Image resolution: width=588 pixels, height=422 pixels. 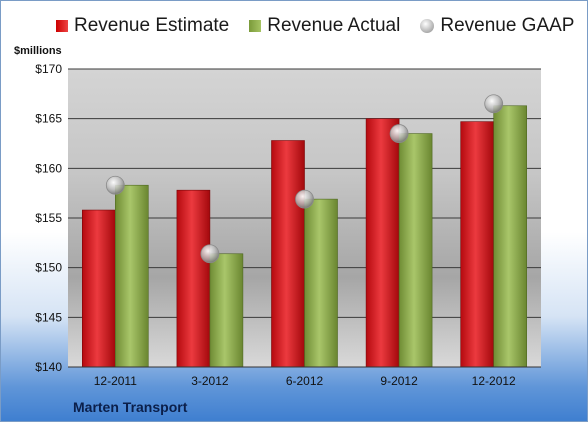 What do you see at coordinates (48, 367) in the screenshot?
I see `y-tick-label: $140` at bounding box center [48, 367].